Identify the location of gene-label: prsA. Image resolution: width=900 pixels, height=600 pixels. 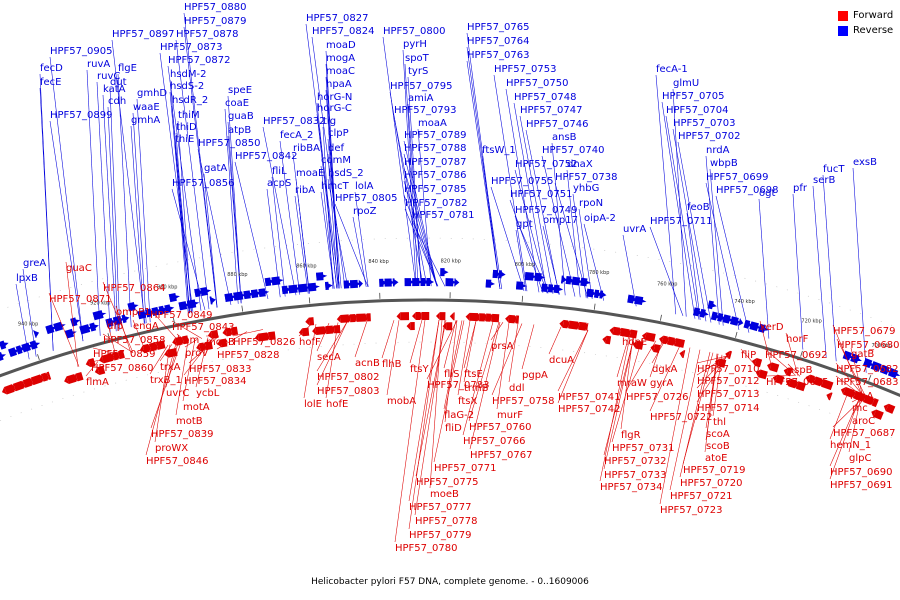
(502, 346).